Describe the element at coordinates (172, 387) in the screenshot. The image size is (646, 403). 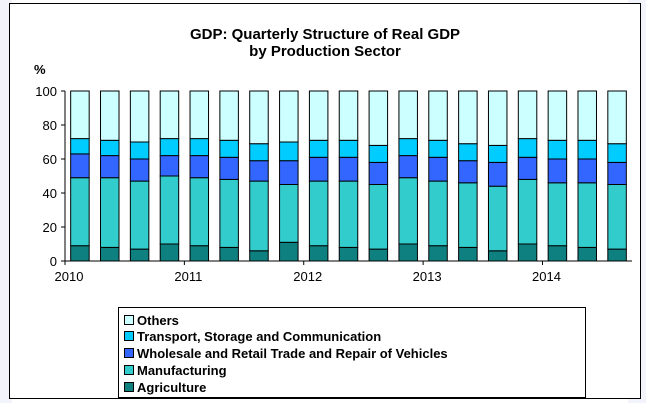
I see `legend-label-agriculture: Agriculture` at that location.